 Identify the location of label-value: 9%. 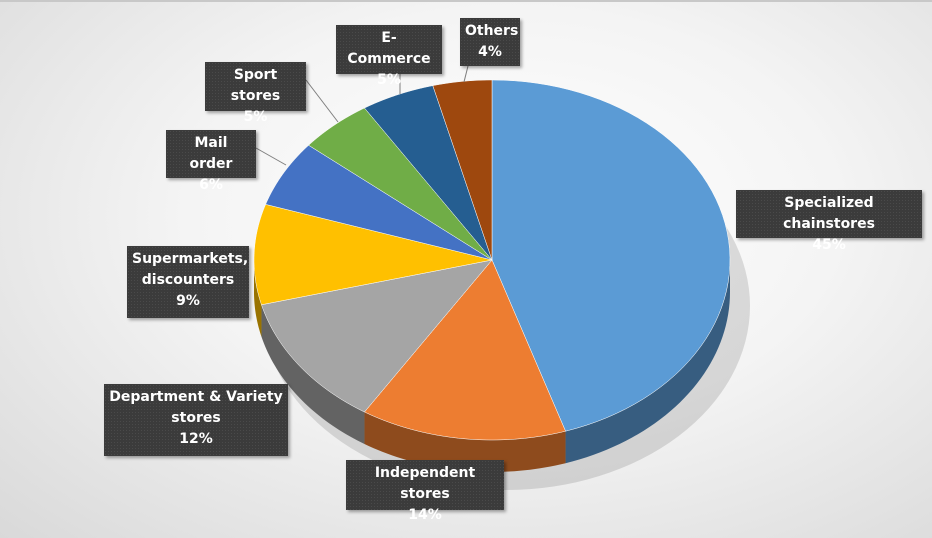
(188, 301).